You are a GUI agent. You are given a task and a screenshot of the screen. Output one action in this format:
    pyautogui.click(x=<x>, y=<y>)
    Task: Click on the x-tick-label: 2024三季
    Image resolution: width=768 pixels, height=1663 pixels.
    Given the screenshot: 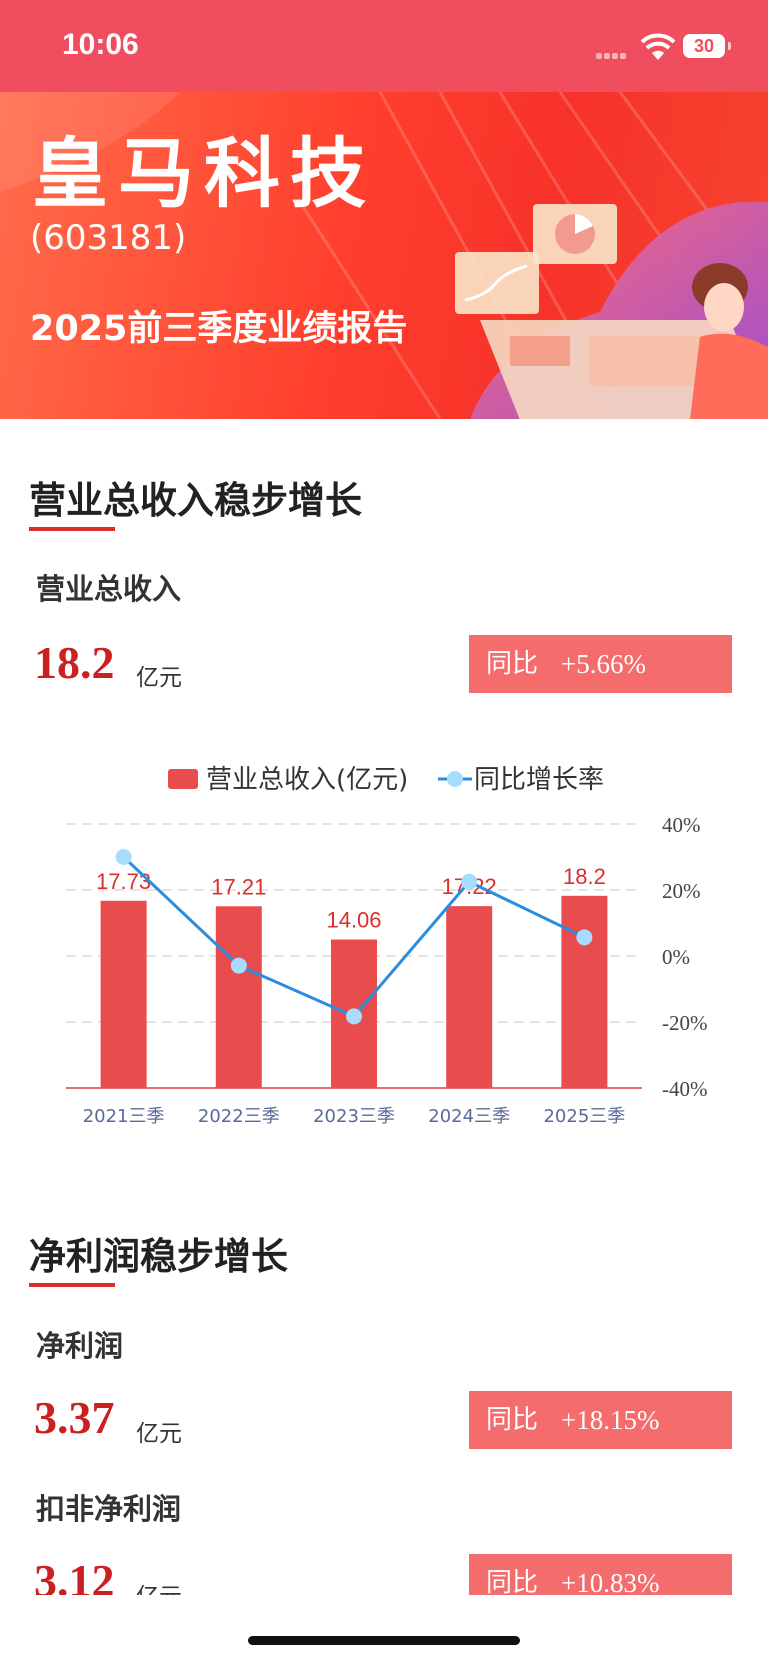 What is the action you would take?
    pyautogui.click(x=469, y=1116)
    